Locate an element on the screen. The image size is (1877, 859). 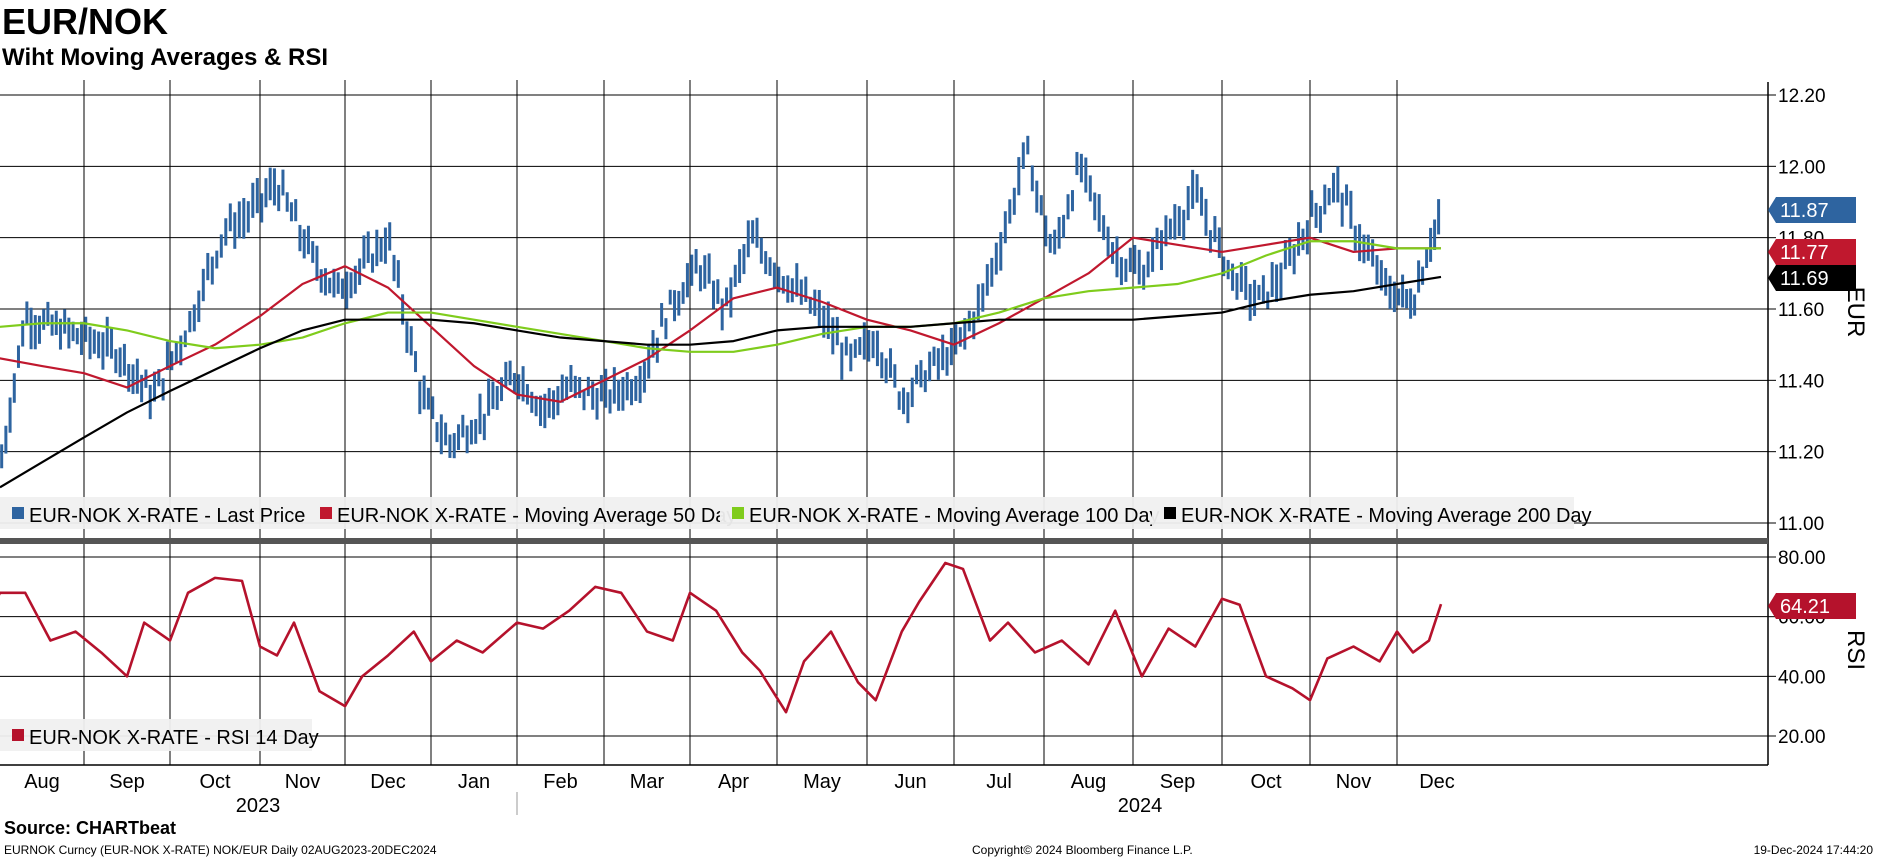
rsi-legend-bg is located at coordinates (156, 735).